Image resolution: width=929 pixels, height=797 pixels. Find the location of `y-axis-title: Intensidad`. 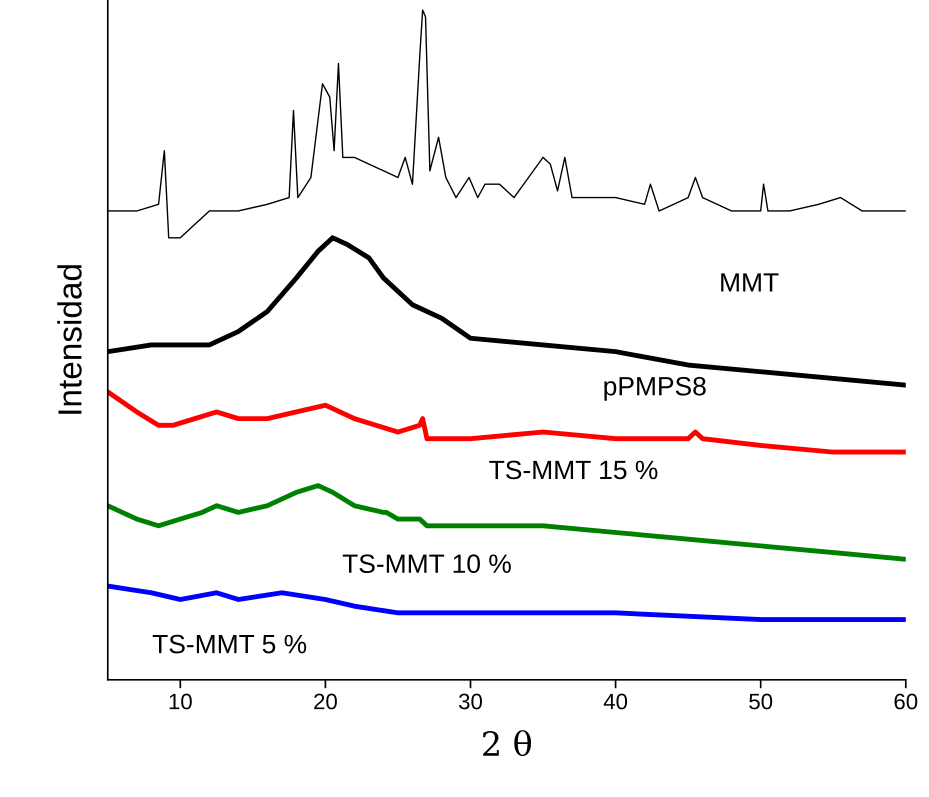

y-axis-title: Intensidad is located at coordinates (69, 339).